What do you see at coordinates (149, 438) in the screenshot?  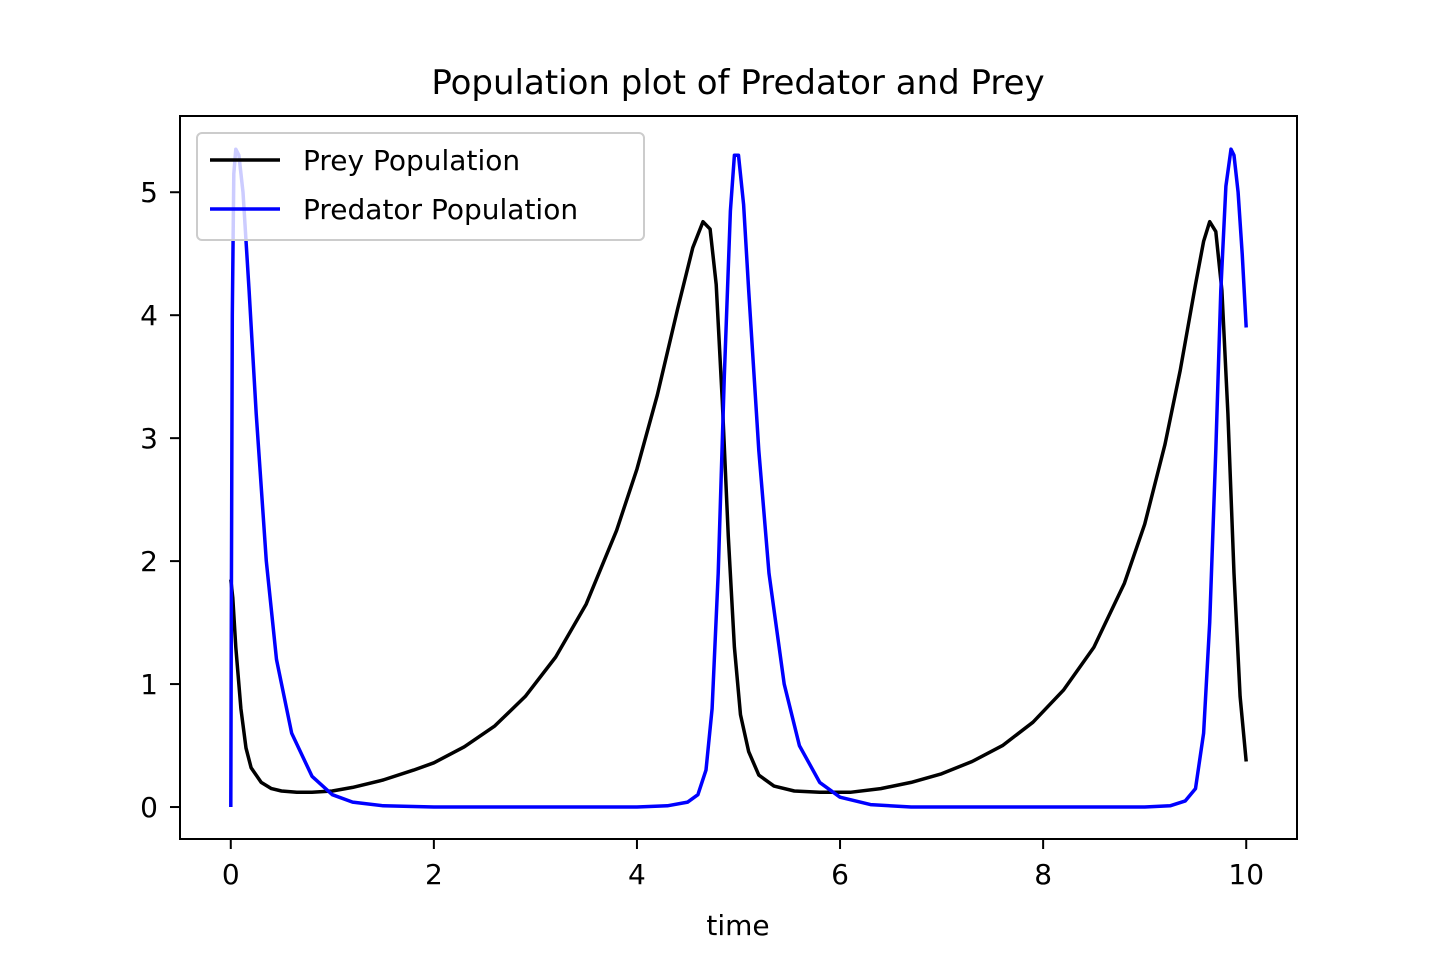 I see `y-tick-label: 3` at bounding box center [149, 438].